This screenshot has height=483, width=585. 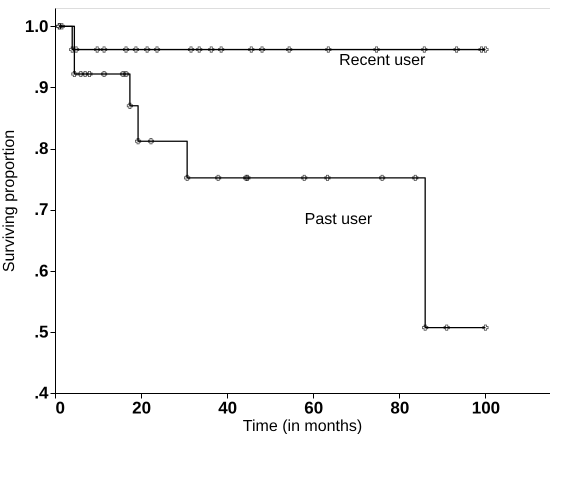 What do you see at coordinates (41, 210) in the screenshot?
I see `y-tick-label: .7` at bounding box center [41, 210].